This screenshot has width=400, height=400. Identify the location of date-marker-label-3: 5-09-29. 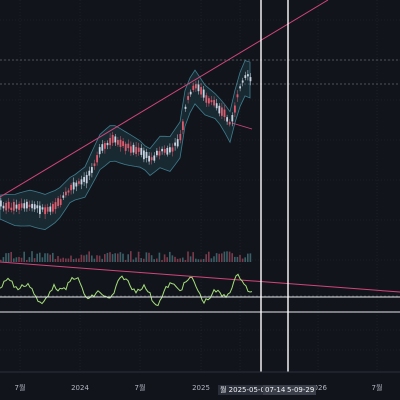
(301, 390).